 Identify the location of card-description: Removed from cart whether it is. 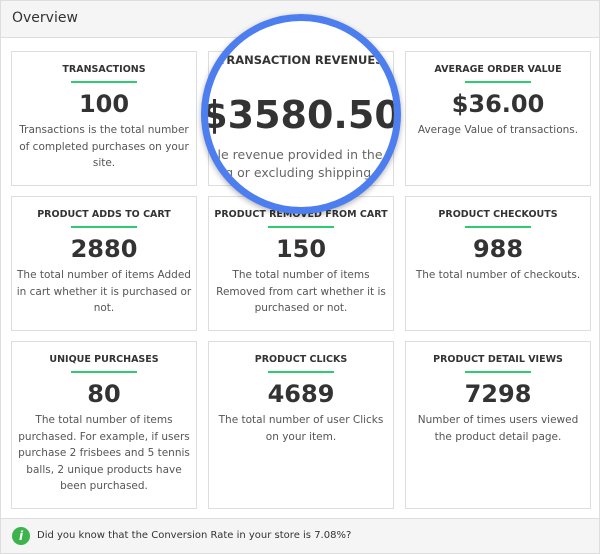
(301, 291).